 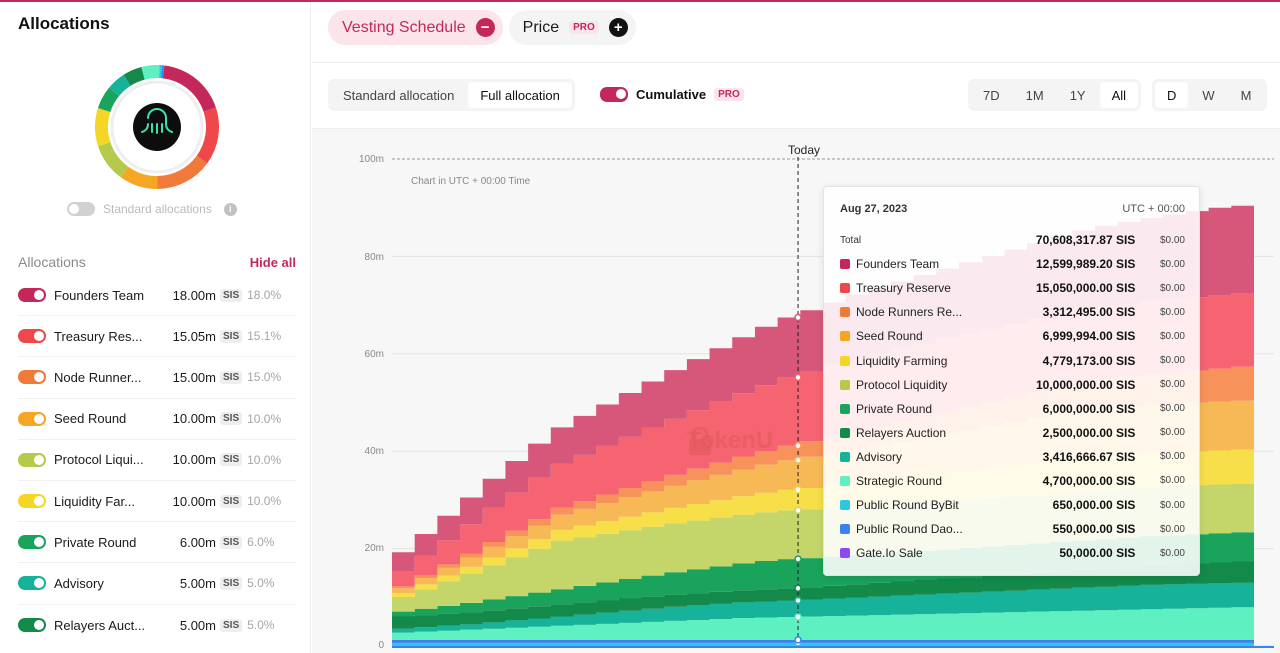 What do you see at coordinates (157, 584) in the screenshot?
I see `allocation-row: Advisory 5.00m SIS 5.0%` at bounding box center [157, 584].